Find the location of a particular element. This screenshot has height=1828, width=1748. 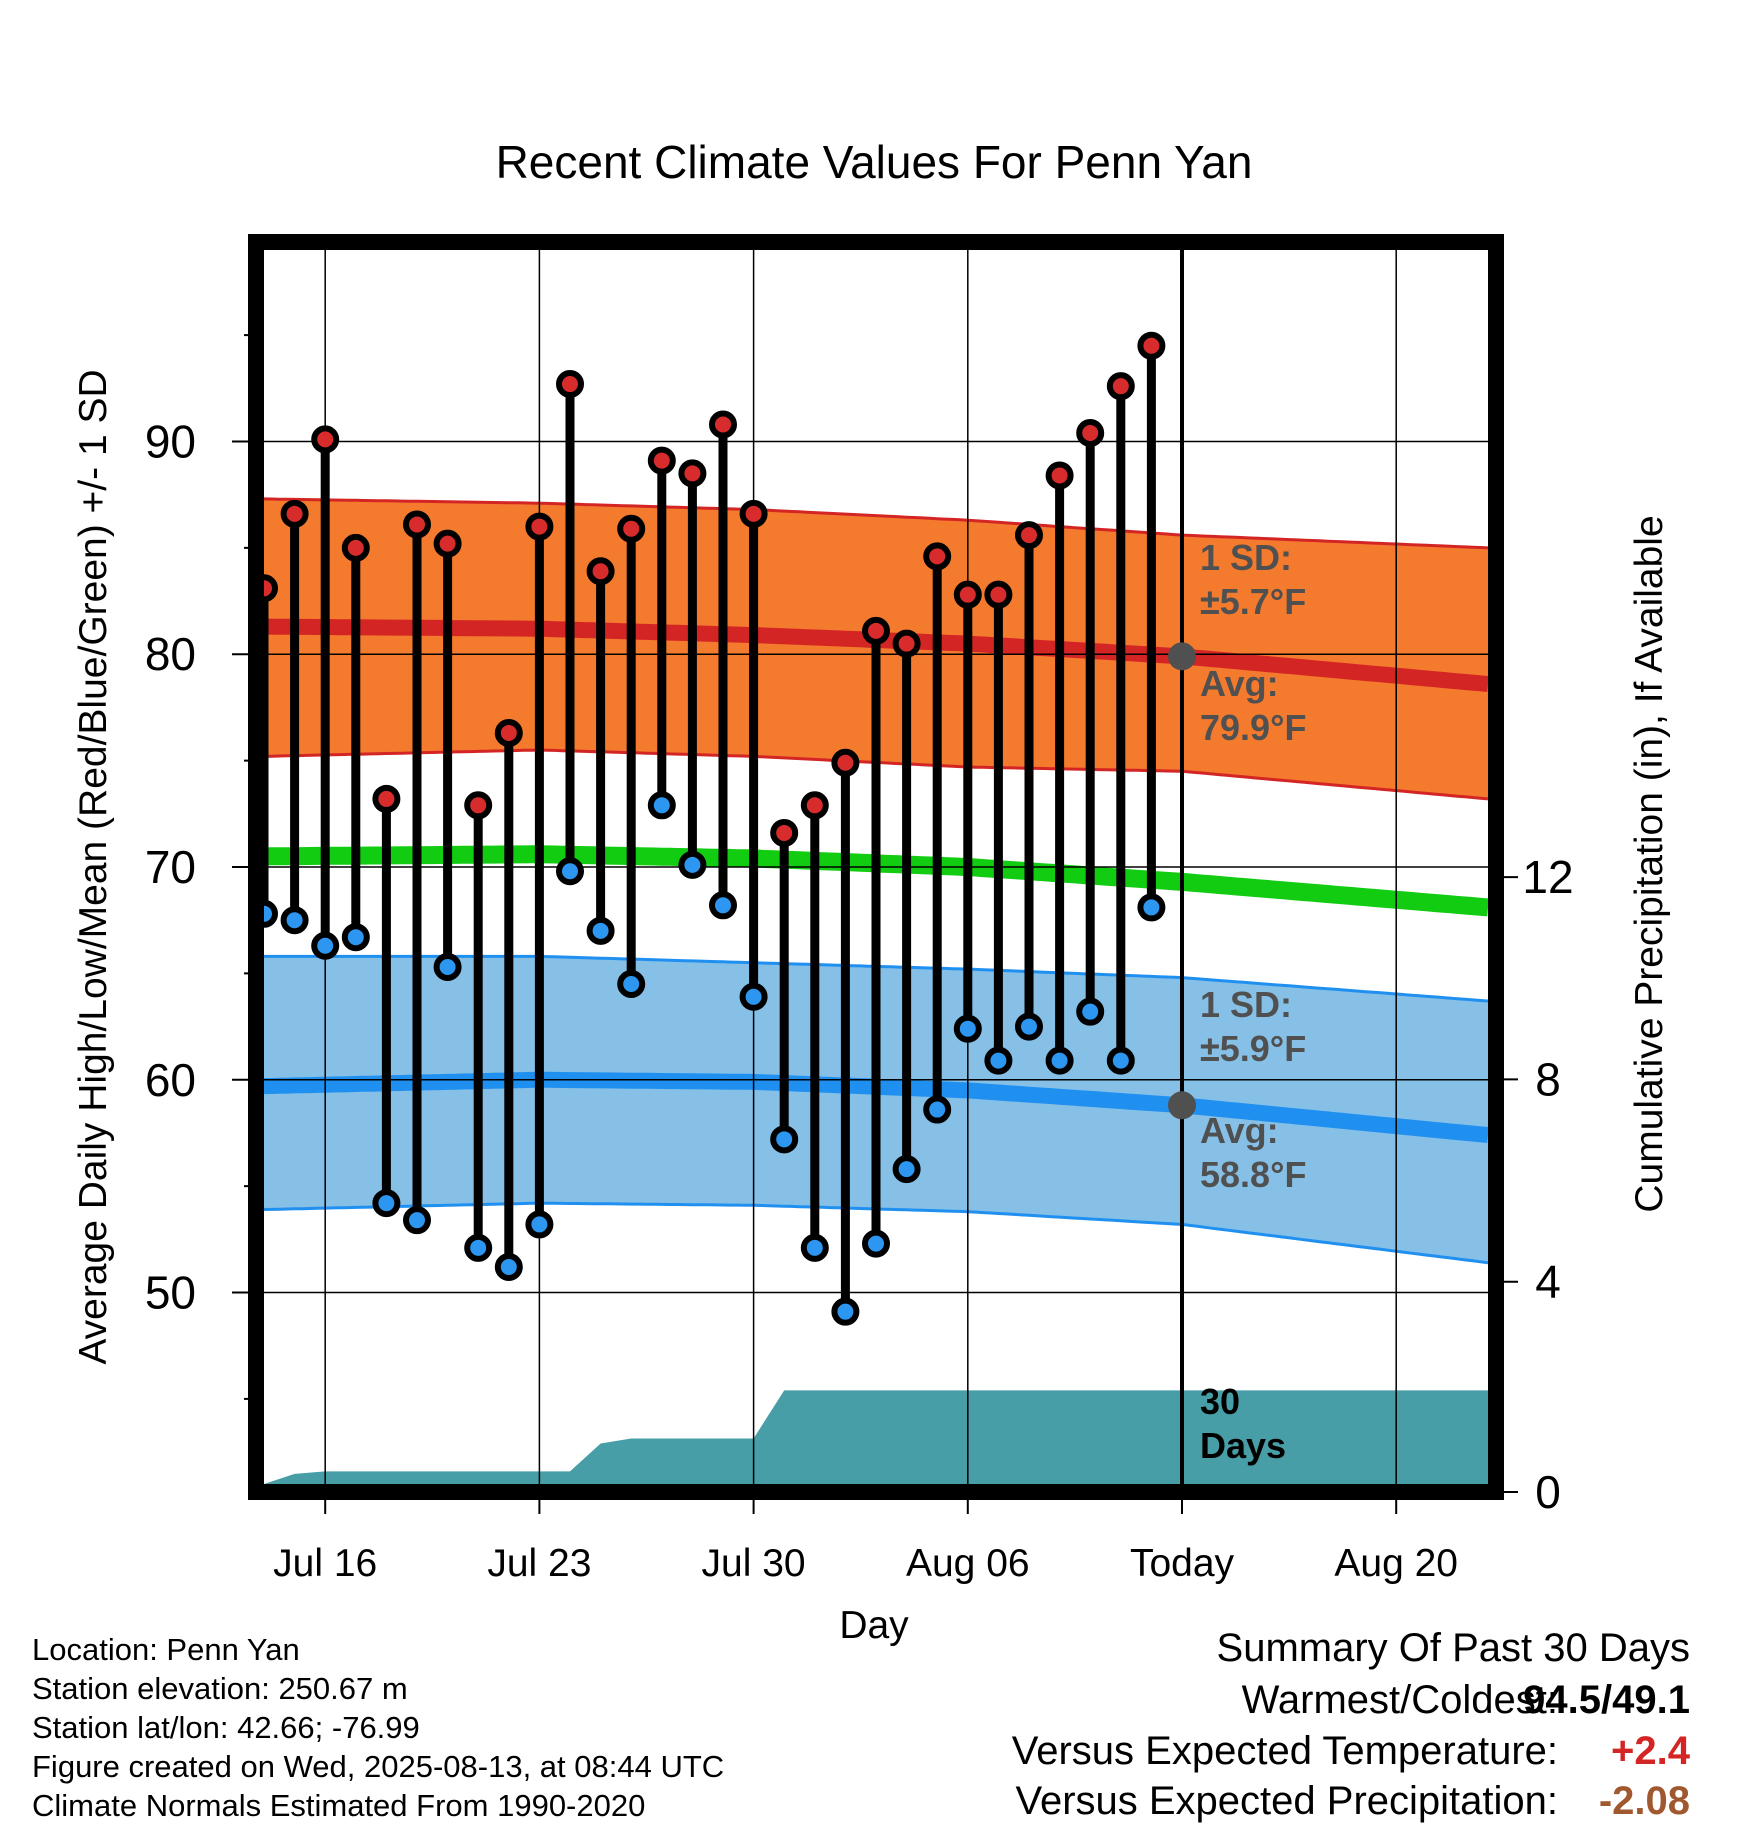

high-sd-value: ±5.7°F is located at coordinates (1253, 601).